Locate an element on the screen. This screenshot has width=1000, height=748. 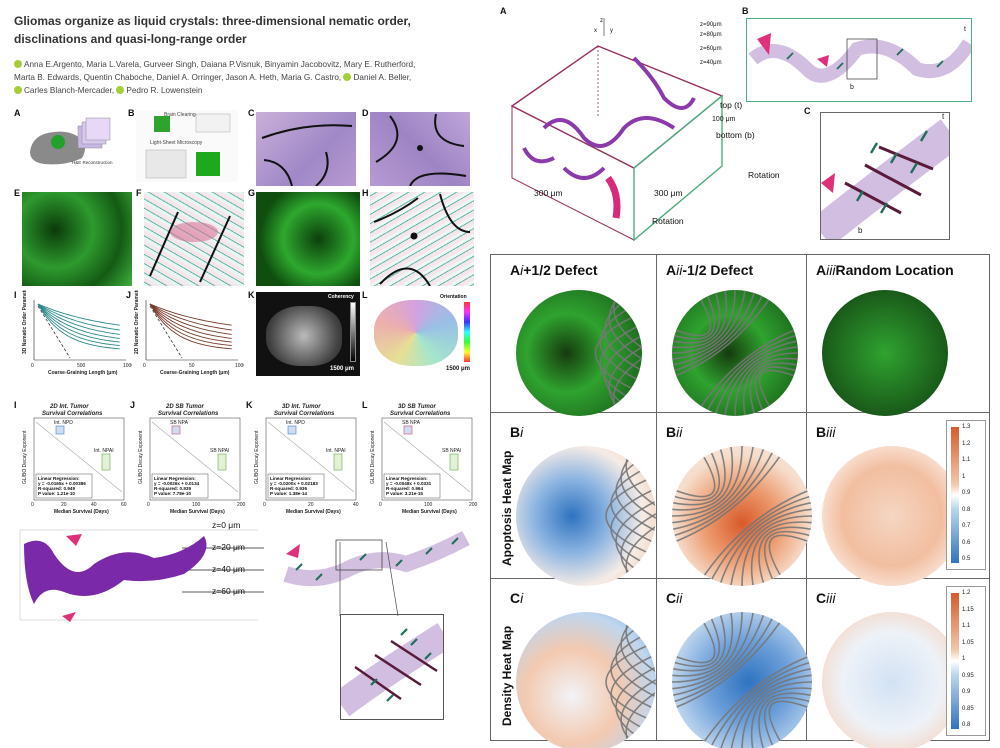
regression-text: P value: 1.21e-10 is located at coordinates (56, 493).